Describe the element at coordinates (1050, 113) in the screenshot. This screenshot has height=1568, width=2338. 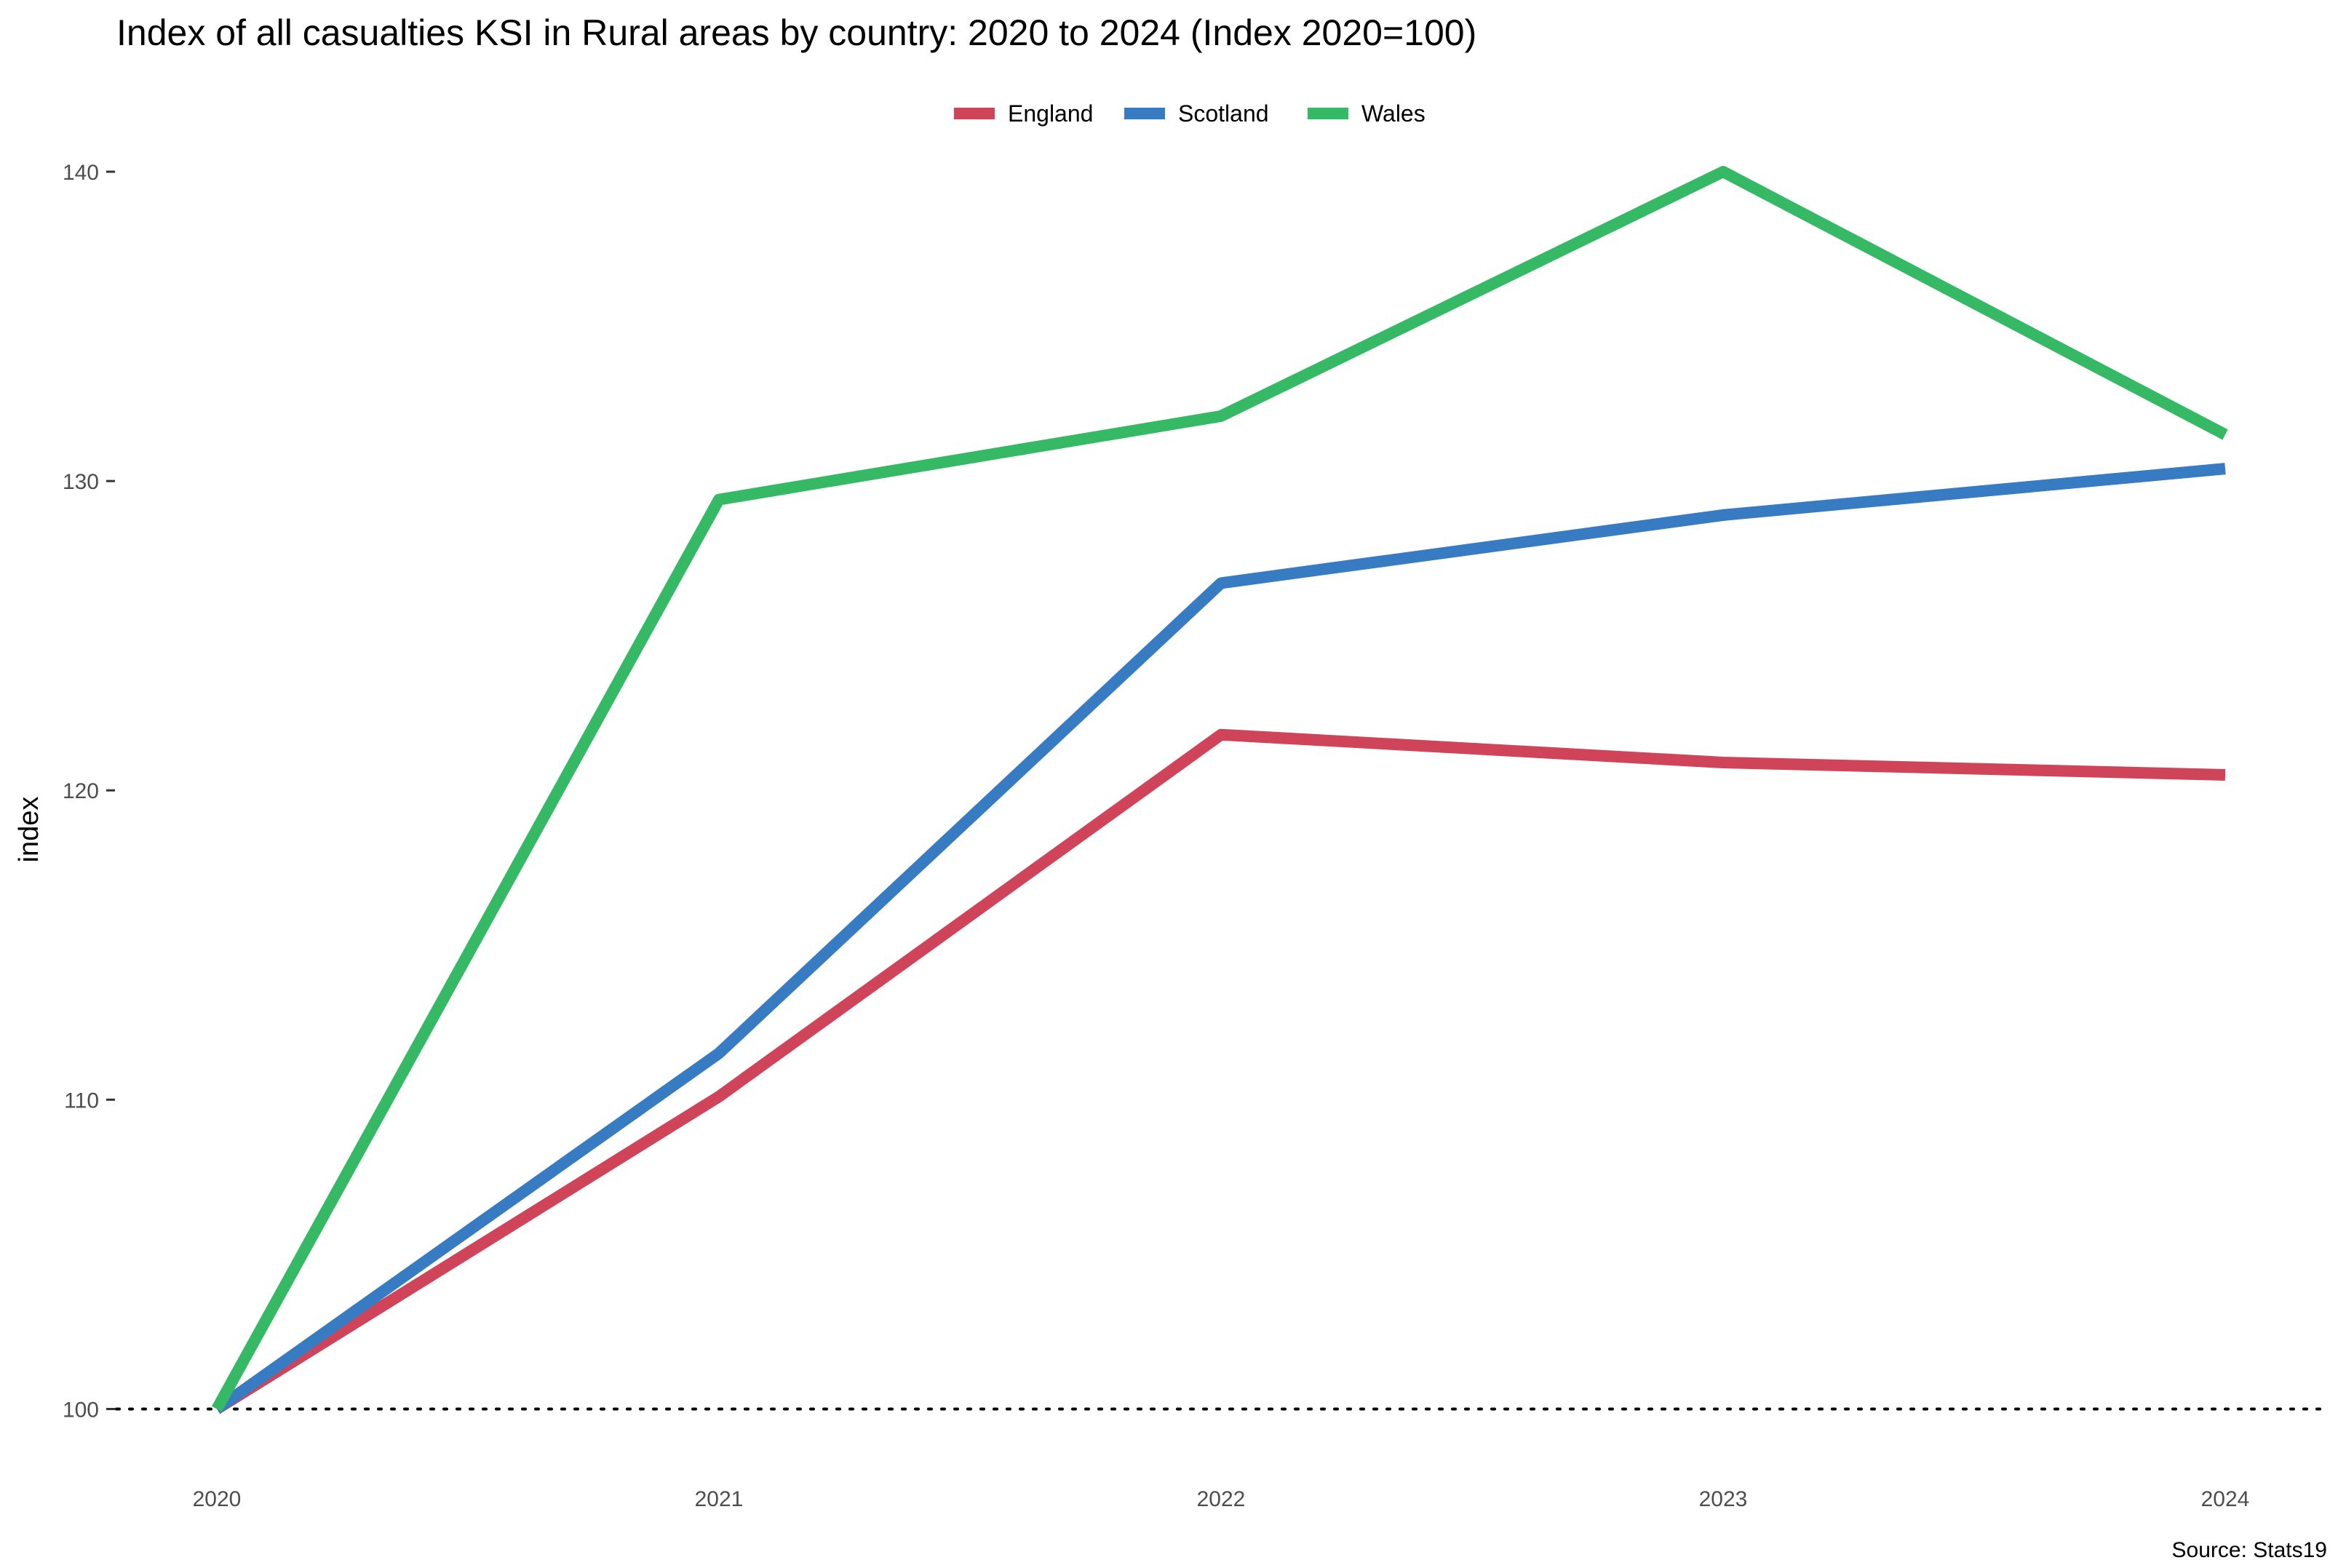
I see `legend-label-england: England` at that location.